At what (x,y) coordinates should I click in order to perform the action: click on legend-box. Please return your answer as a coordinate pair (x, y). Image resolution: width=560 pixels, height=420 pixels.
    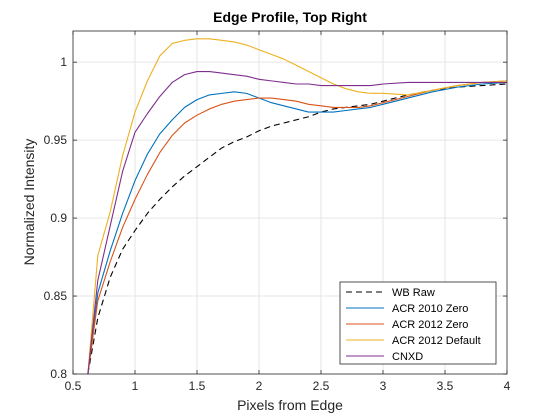
    Looking at the image, I should click on (418, 323).